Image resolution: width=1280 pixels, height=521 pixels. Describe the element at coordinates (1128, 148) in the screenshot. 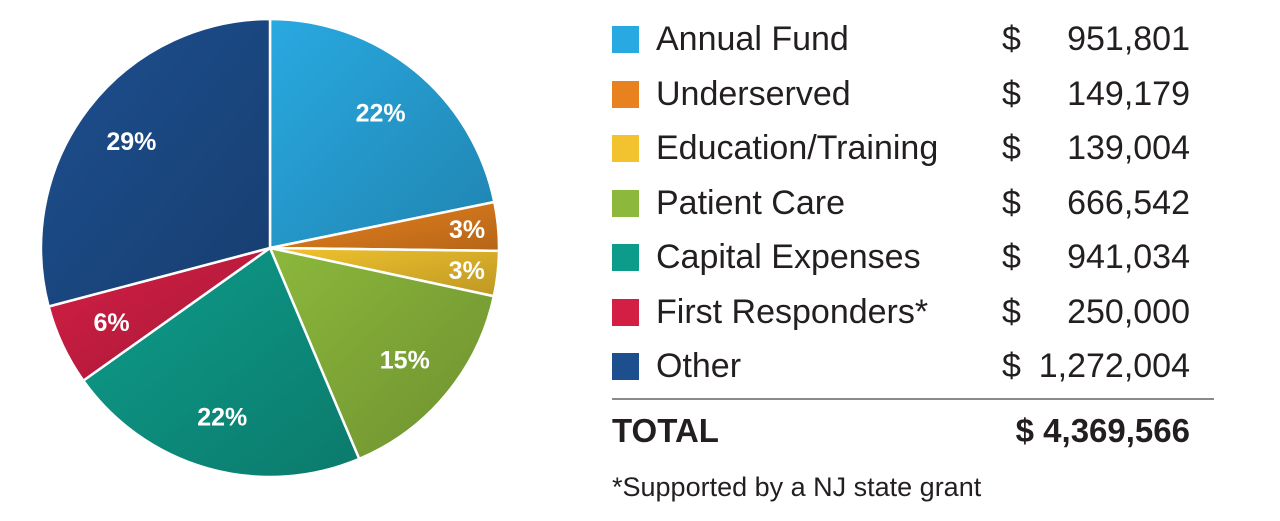

I see `legend-value: 139,004` at that location.